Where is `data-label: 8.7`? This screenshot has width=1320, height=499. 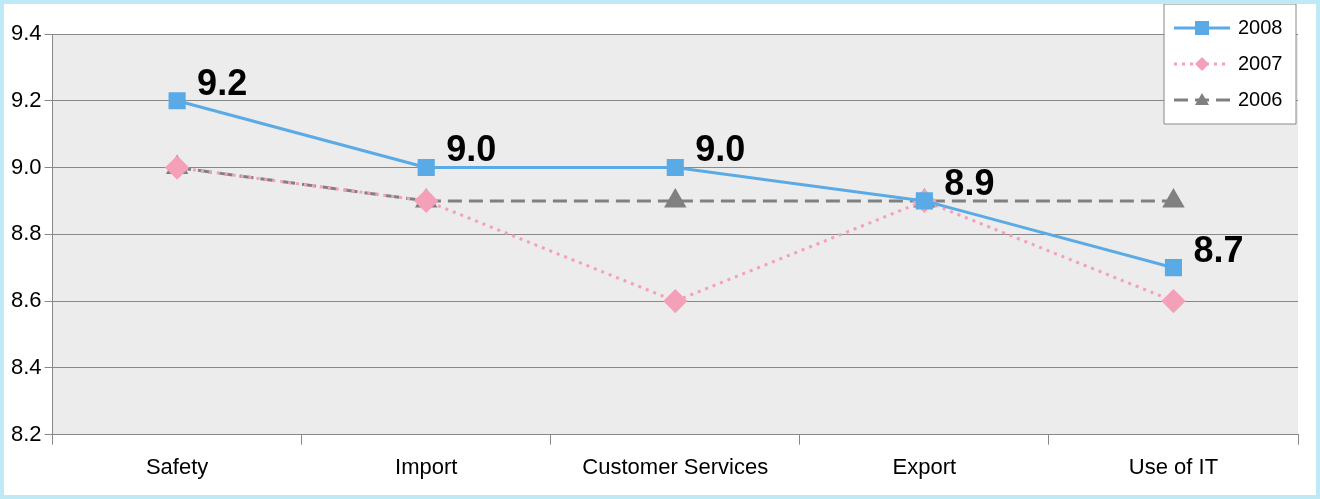 data-label: 8.7 is located at coordinates (1218, 249).